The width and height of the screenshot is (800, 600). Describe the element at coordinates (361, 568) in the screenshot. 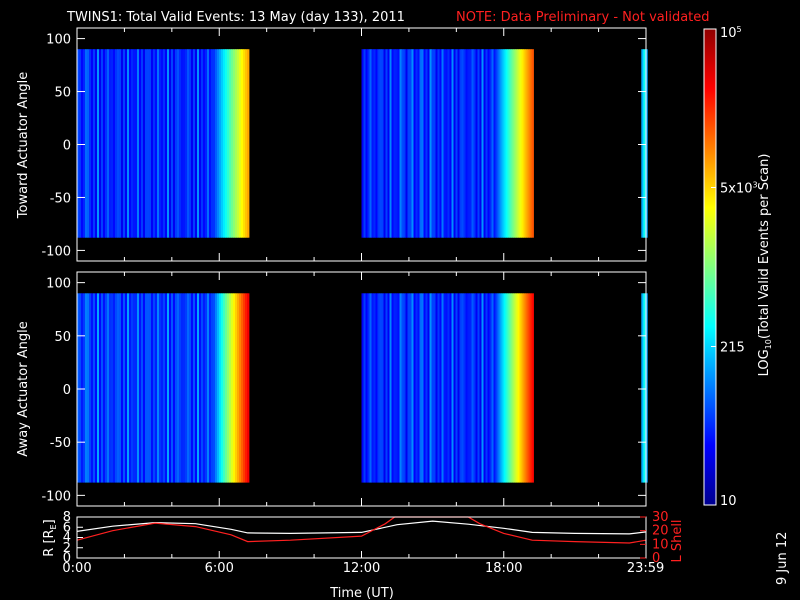

I see `x-tick-label: 12:00` at that location.